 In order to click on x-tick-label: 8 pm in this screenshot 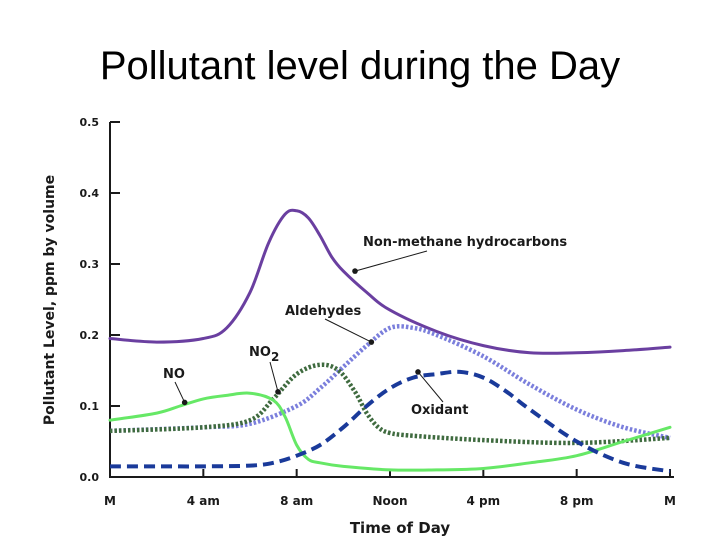, I will do `click(577, 501)`.